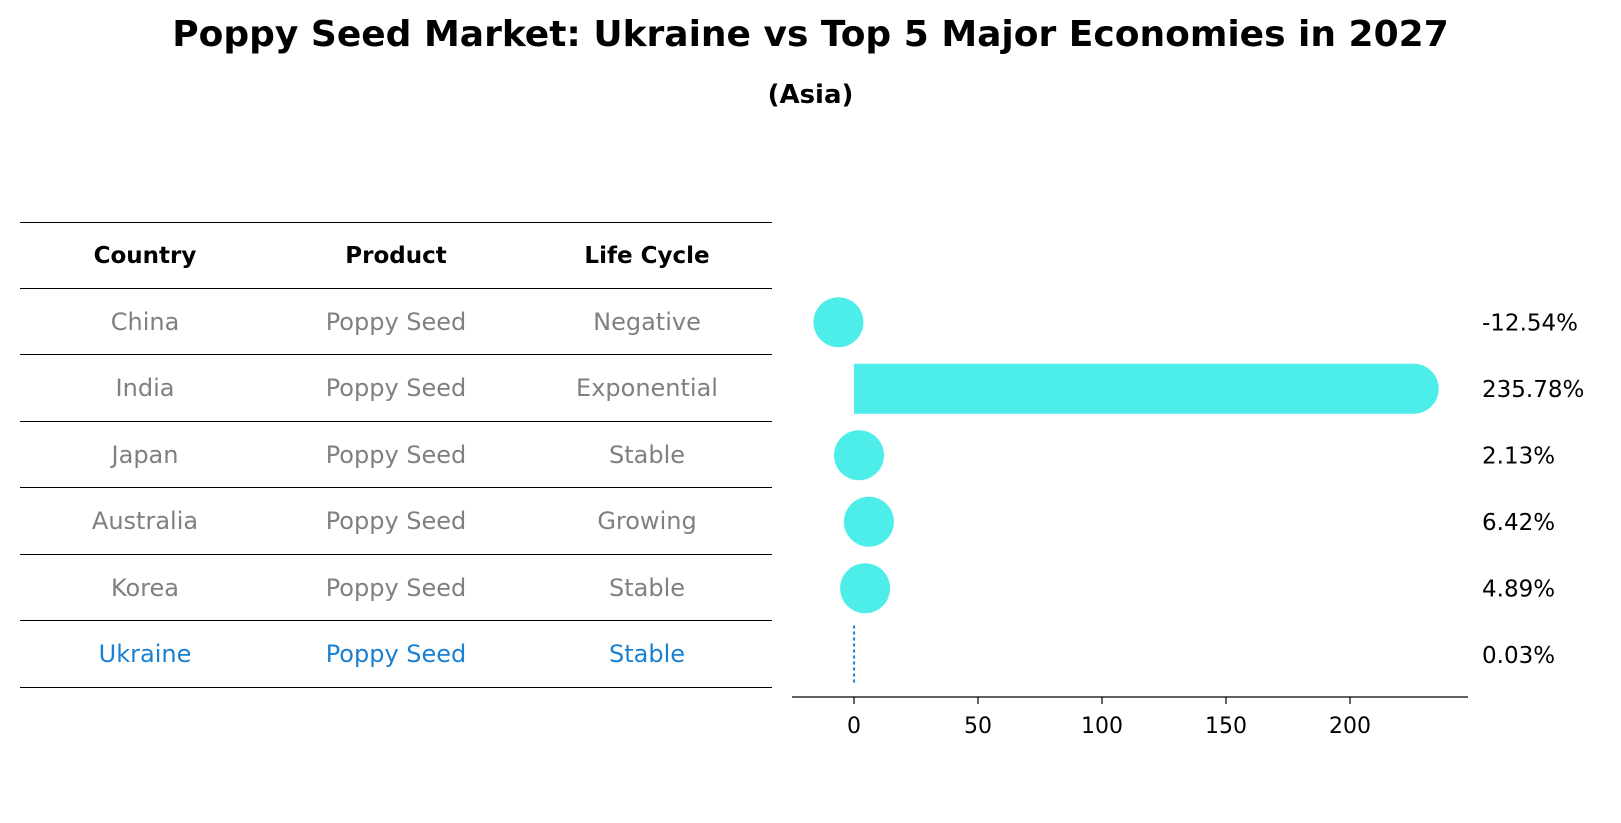  Describe the element at coordinates (978, 726) in the screenshot. I see `x-tick-label: 50` at that location.